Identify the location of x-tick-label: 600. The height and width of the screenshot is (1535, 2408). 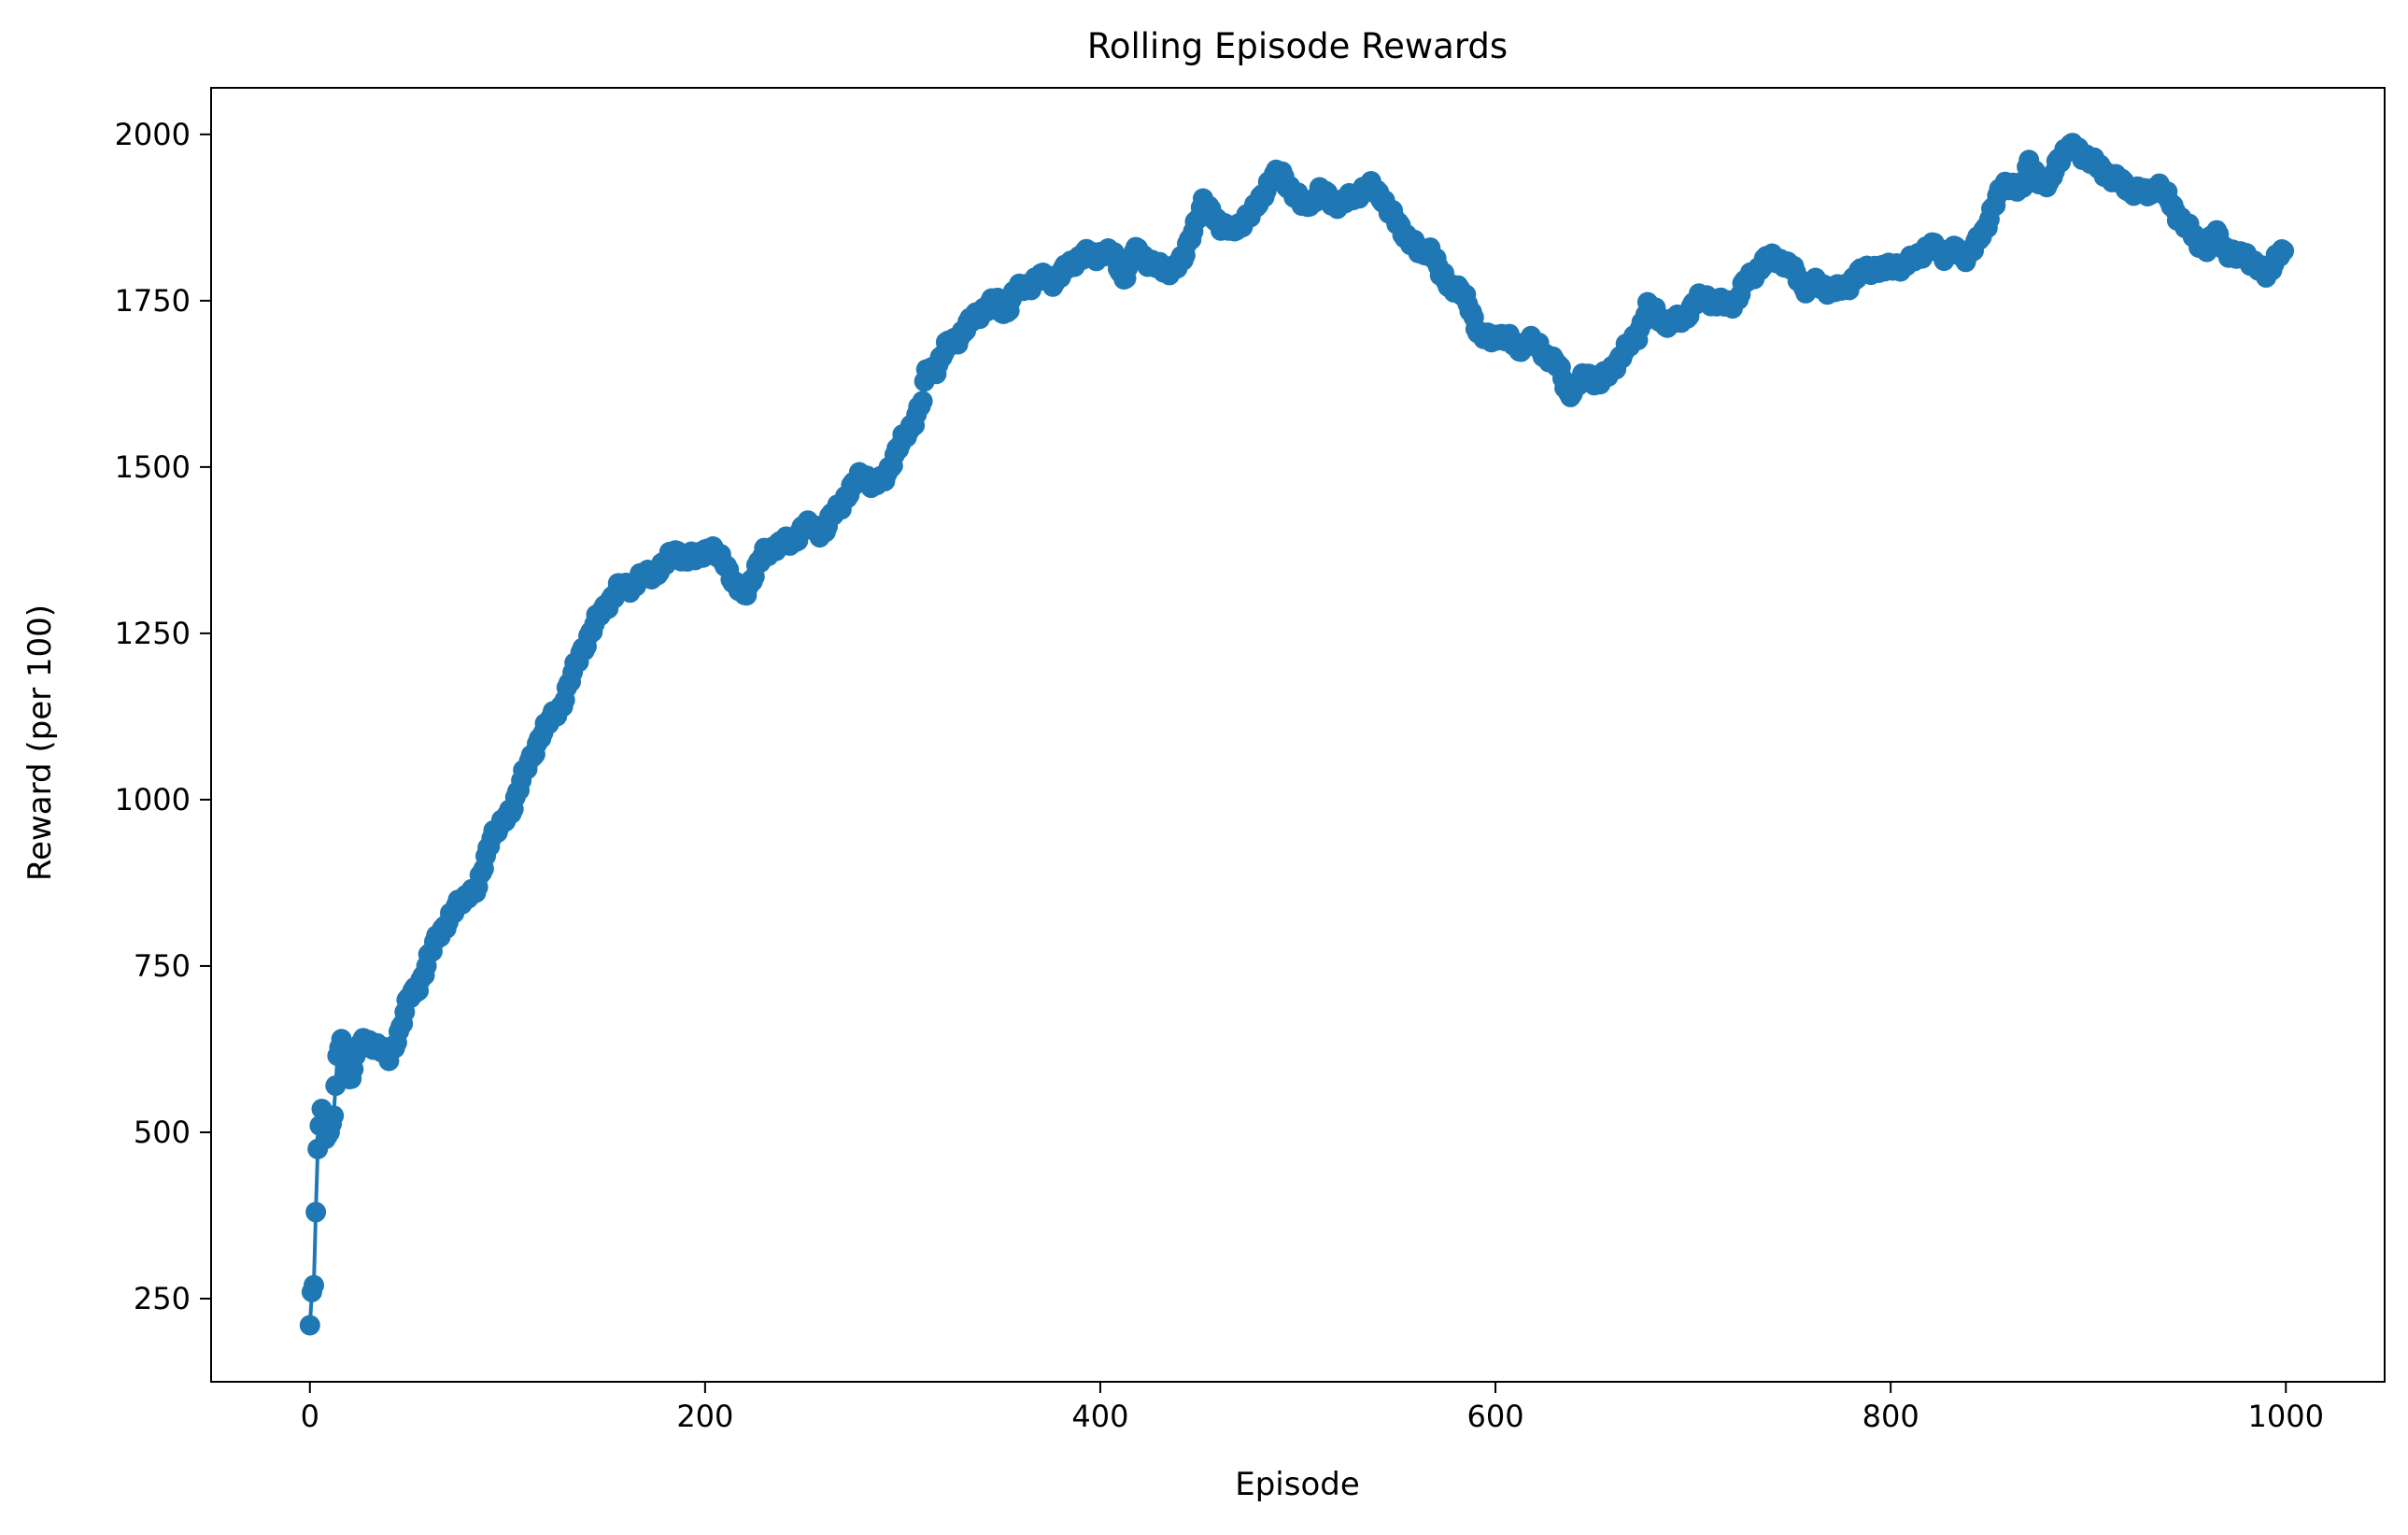
(1495, 1416).